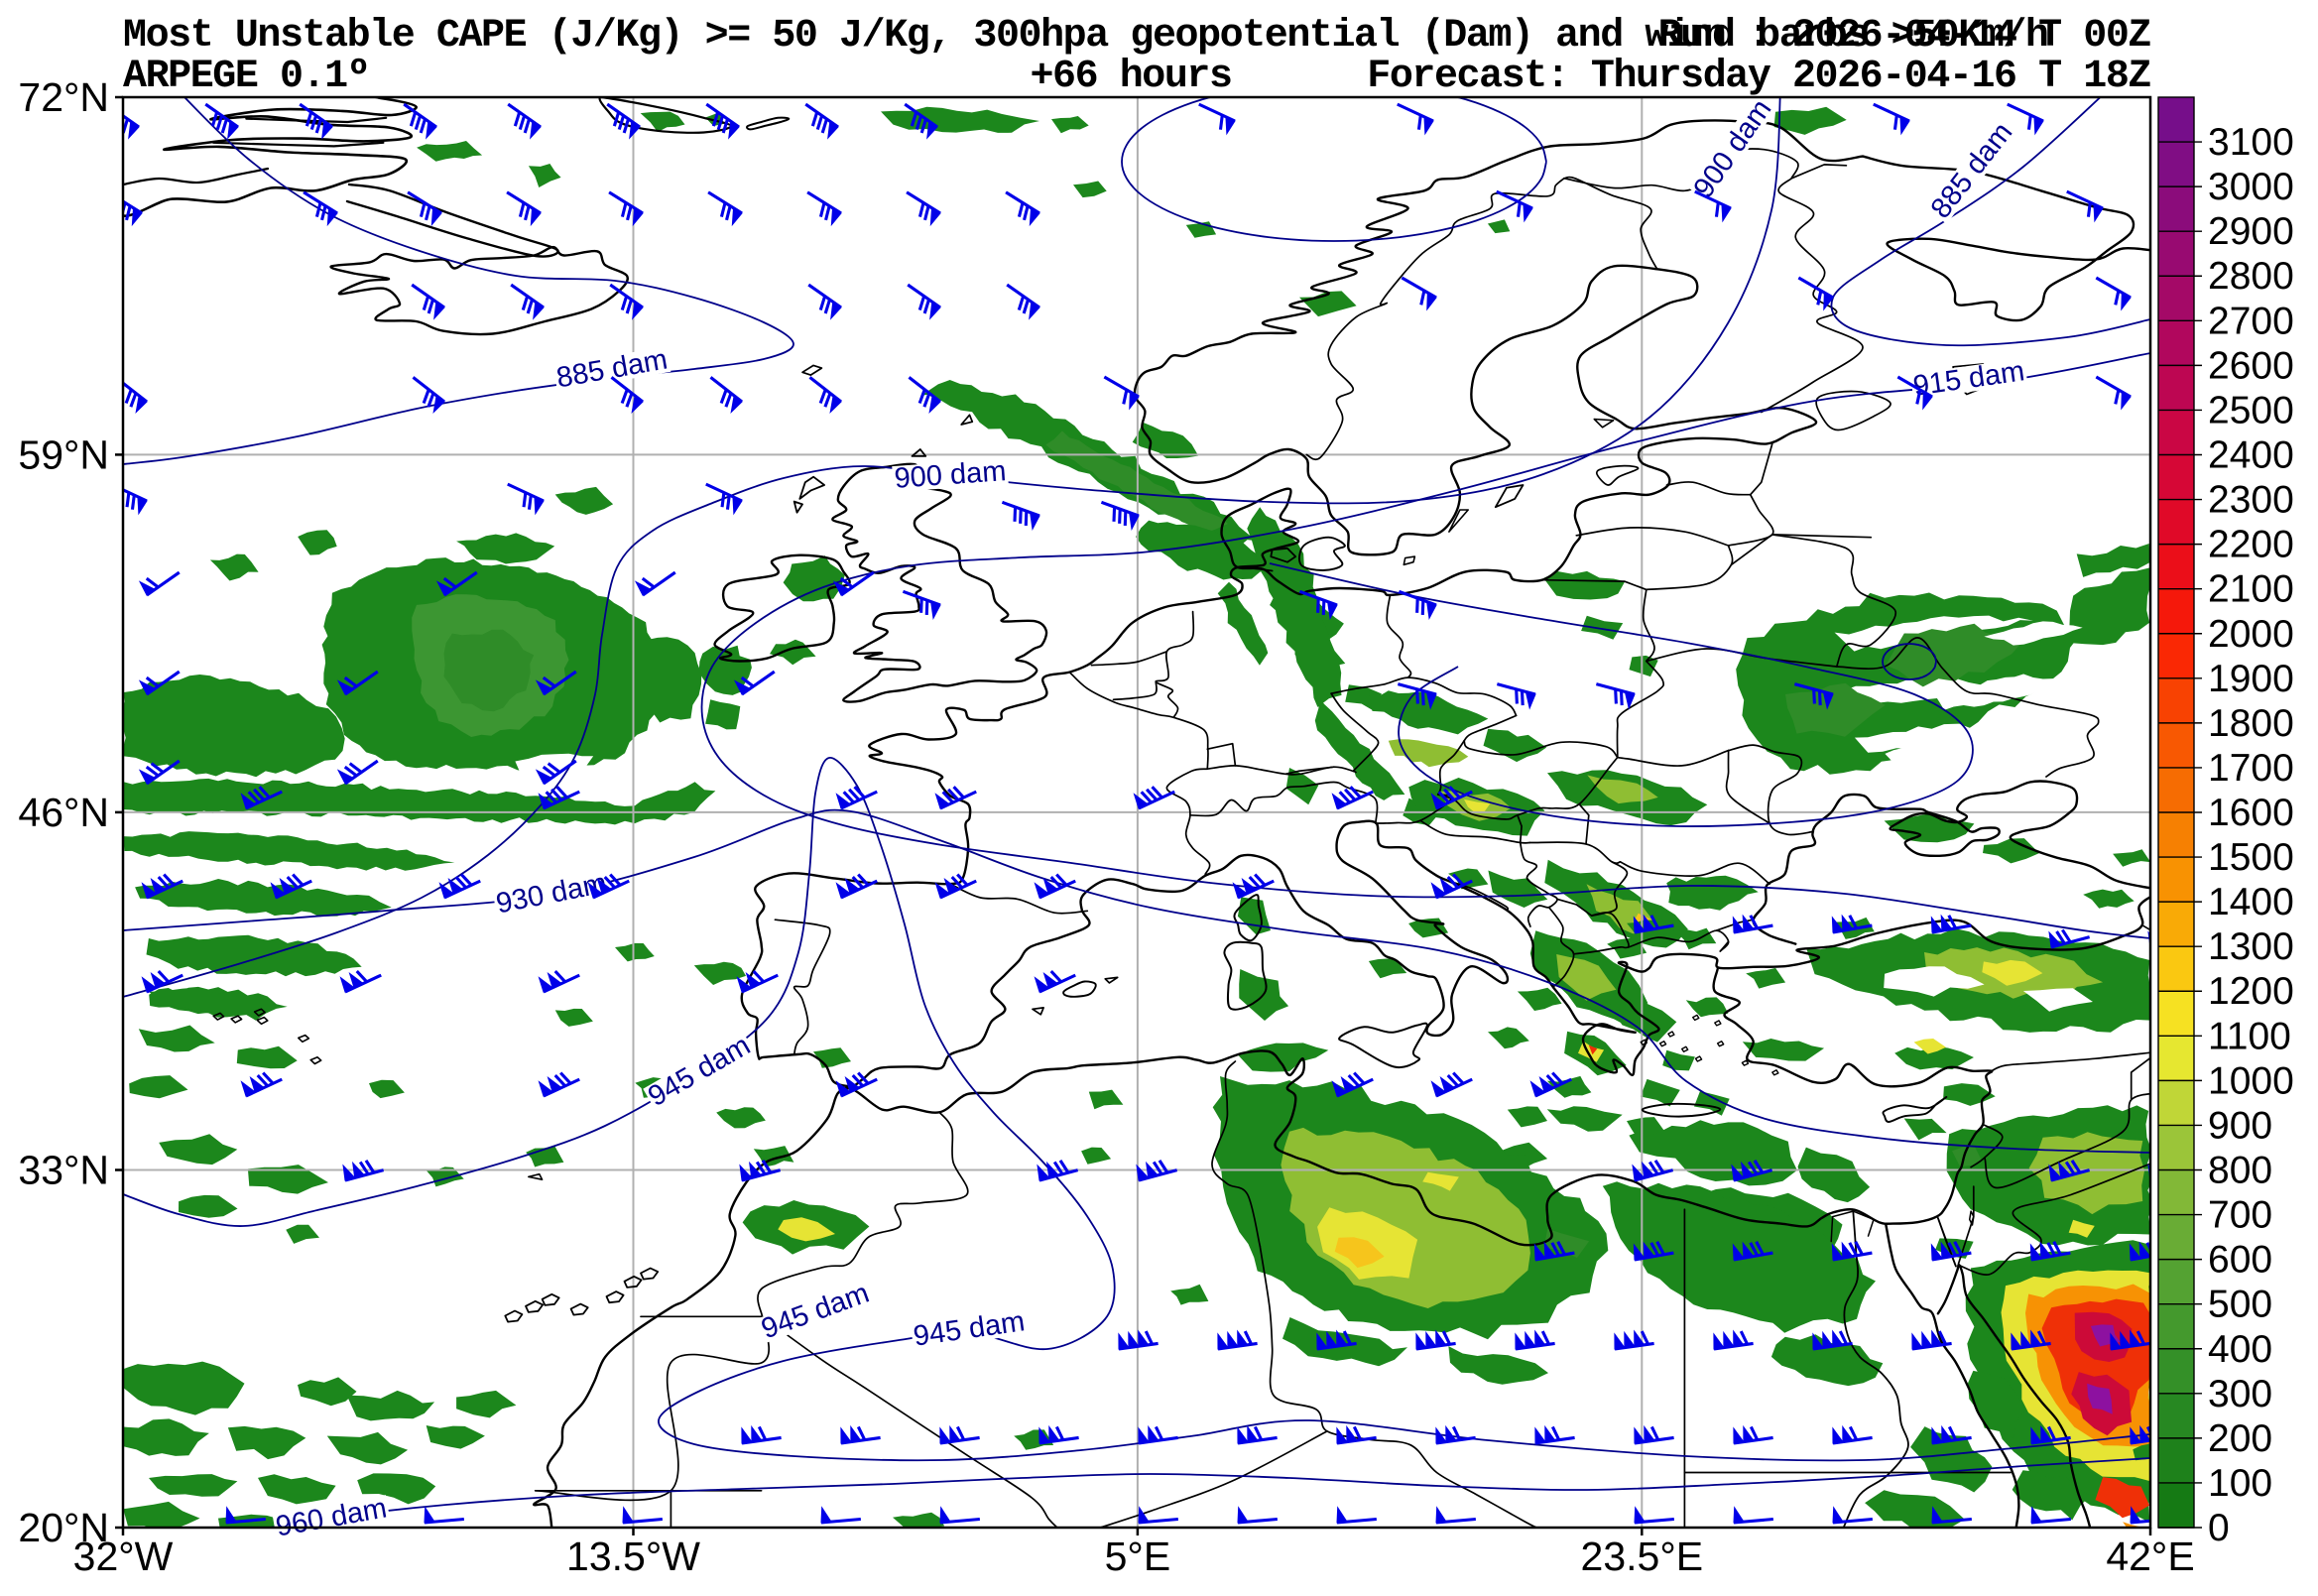  Describe the element at coordinates (2251, 1080) in the screenshot. I see `svg-text: 1000` at that location.